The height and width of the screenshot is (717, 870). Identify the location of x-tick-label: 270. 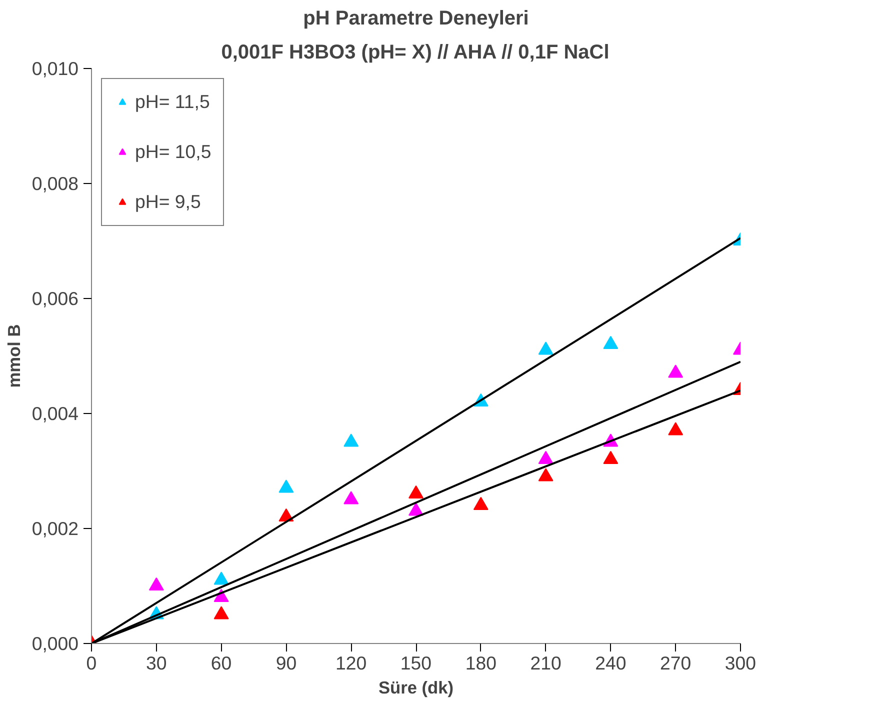
(676, 663).